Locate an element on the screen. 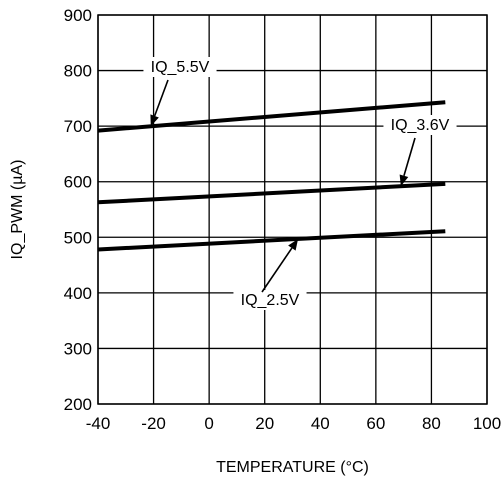  y-tick-label: 800 is located at coordinates (78, 71).